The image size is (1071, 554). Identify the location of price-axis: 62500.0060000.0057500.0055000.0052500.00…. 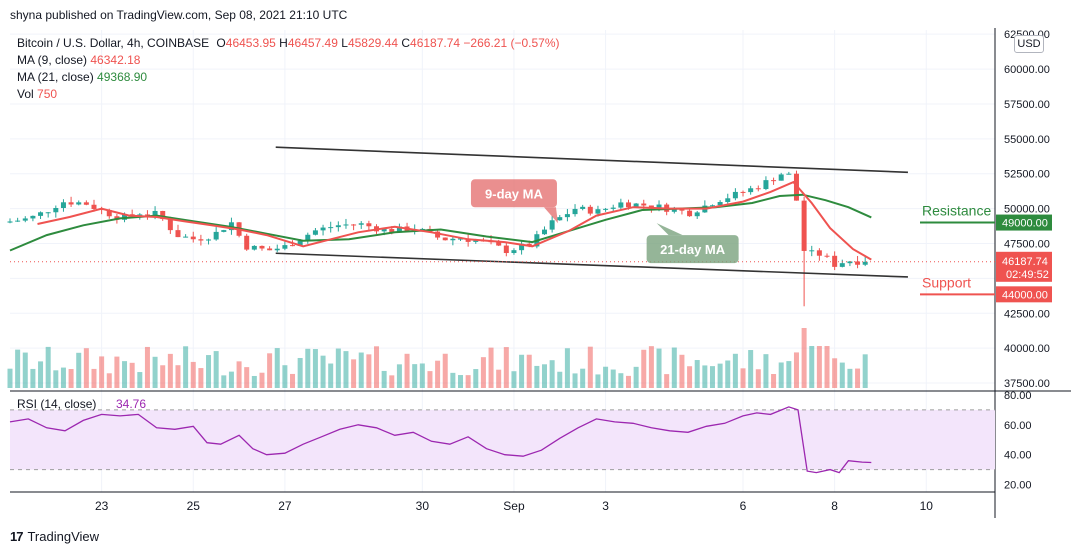
(1024, 209).